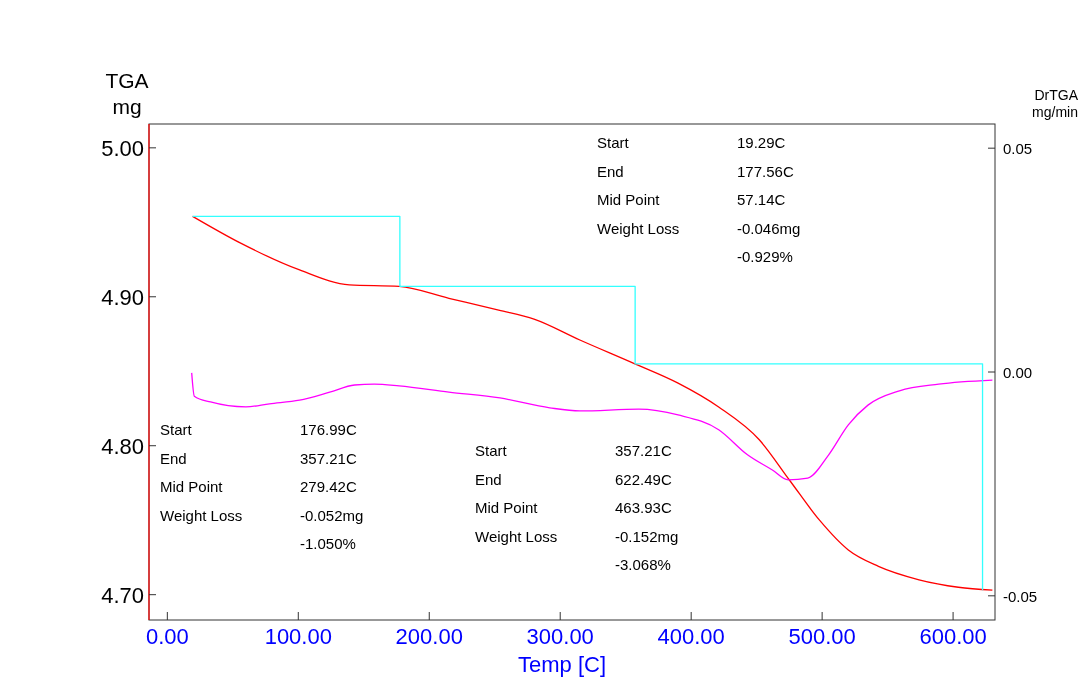 The height and width of the screenshot is (693, 1084). What do you see at coordinates (122, 595) in the screenshot?
I see `y-tick-label: 4.70` at bounding box center [122, 595].